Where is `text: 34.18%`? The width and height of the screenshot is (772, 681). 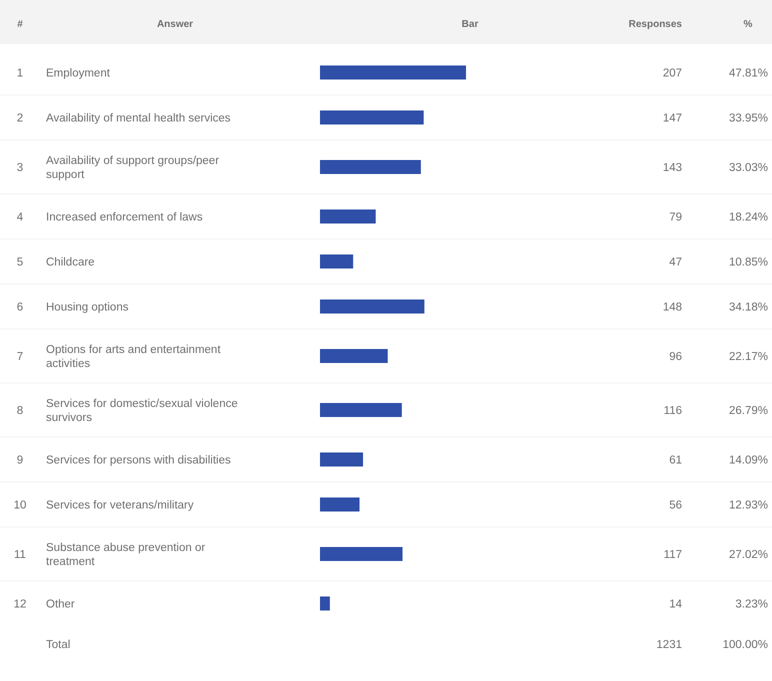
text: 34.18% is located at coordinates (748, 308).